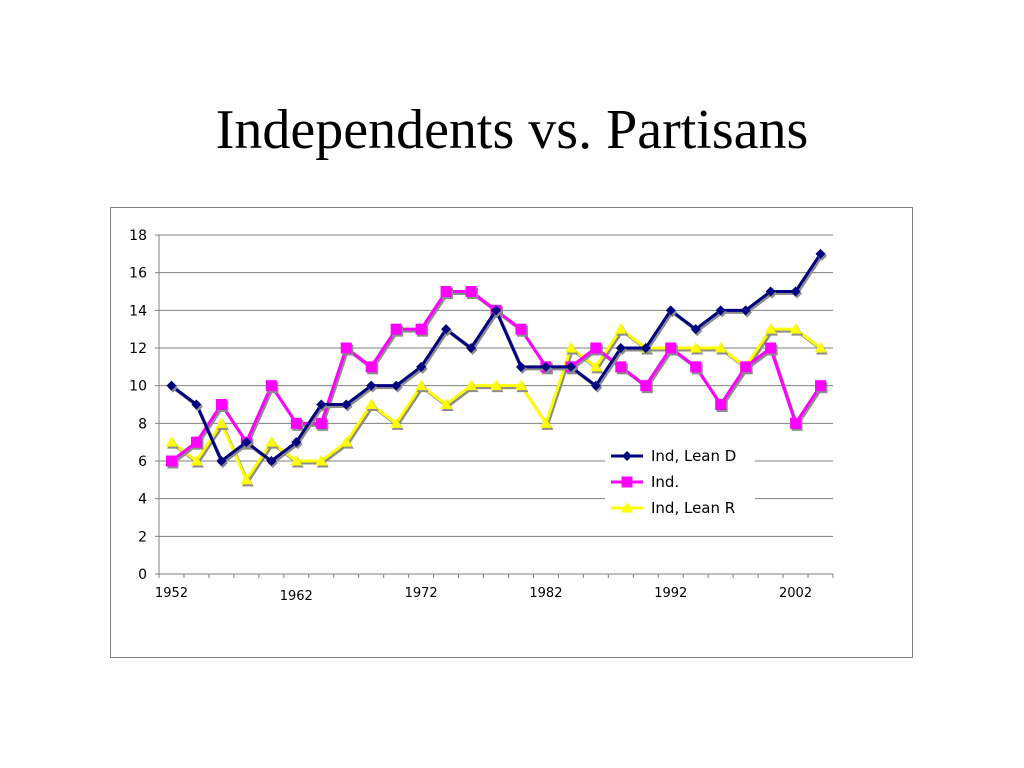 This screenshot has width=1024, height=768. I want to click on legend-label: Ind, Lean D, so click(693, 456).